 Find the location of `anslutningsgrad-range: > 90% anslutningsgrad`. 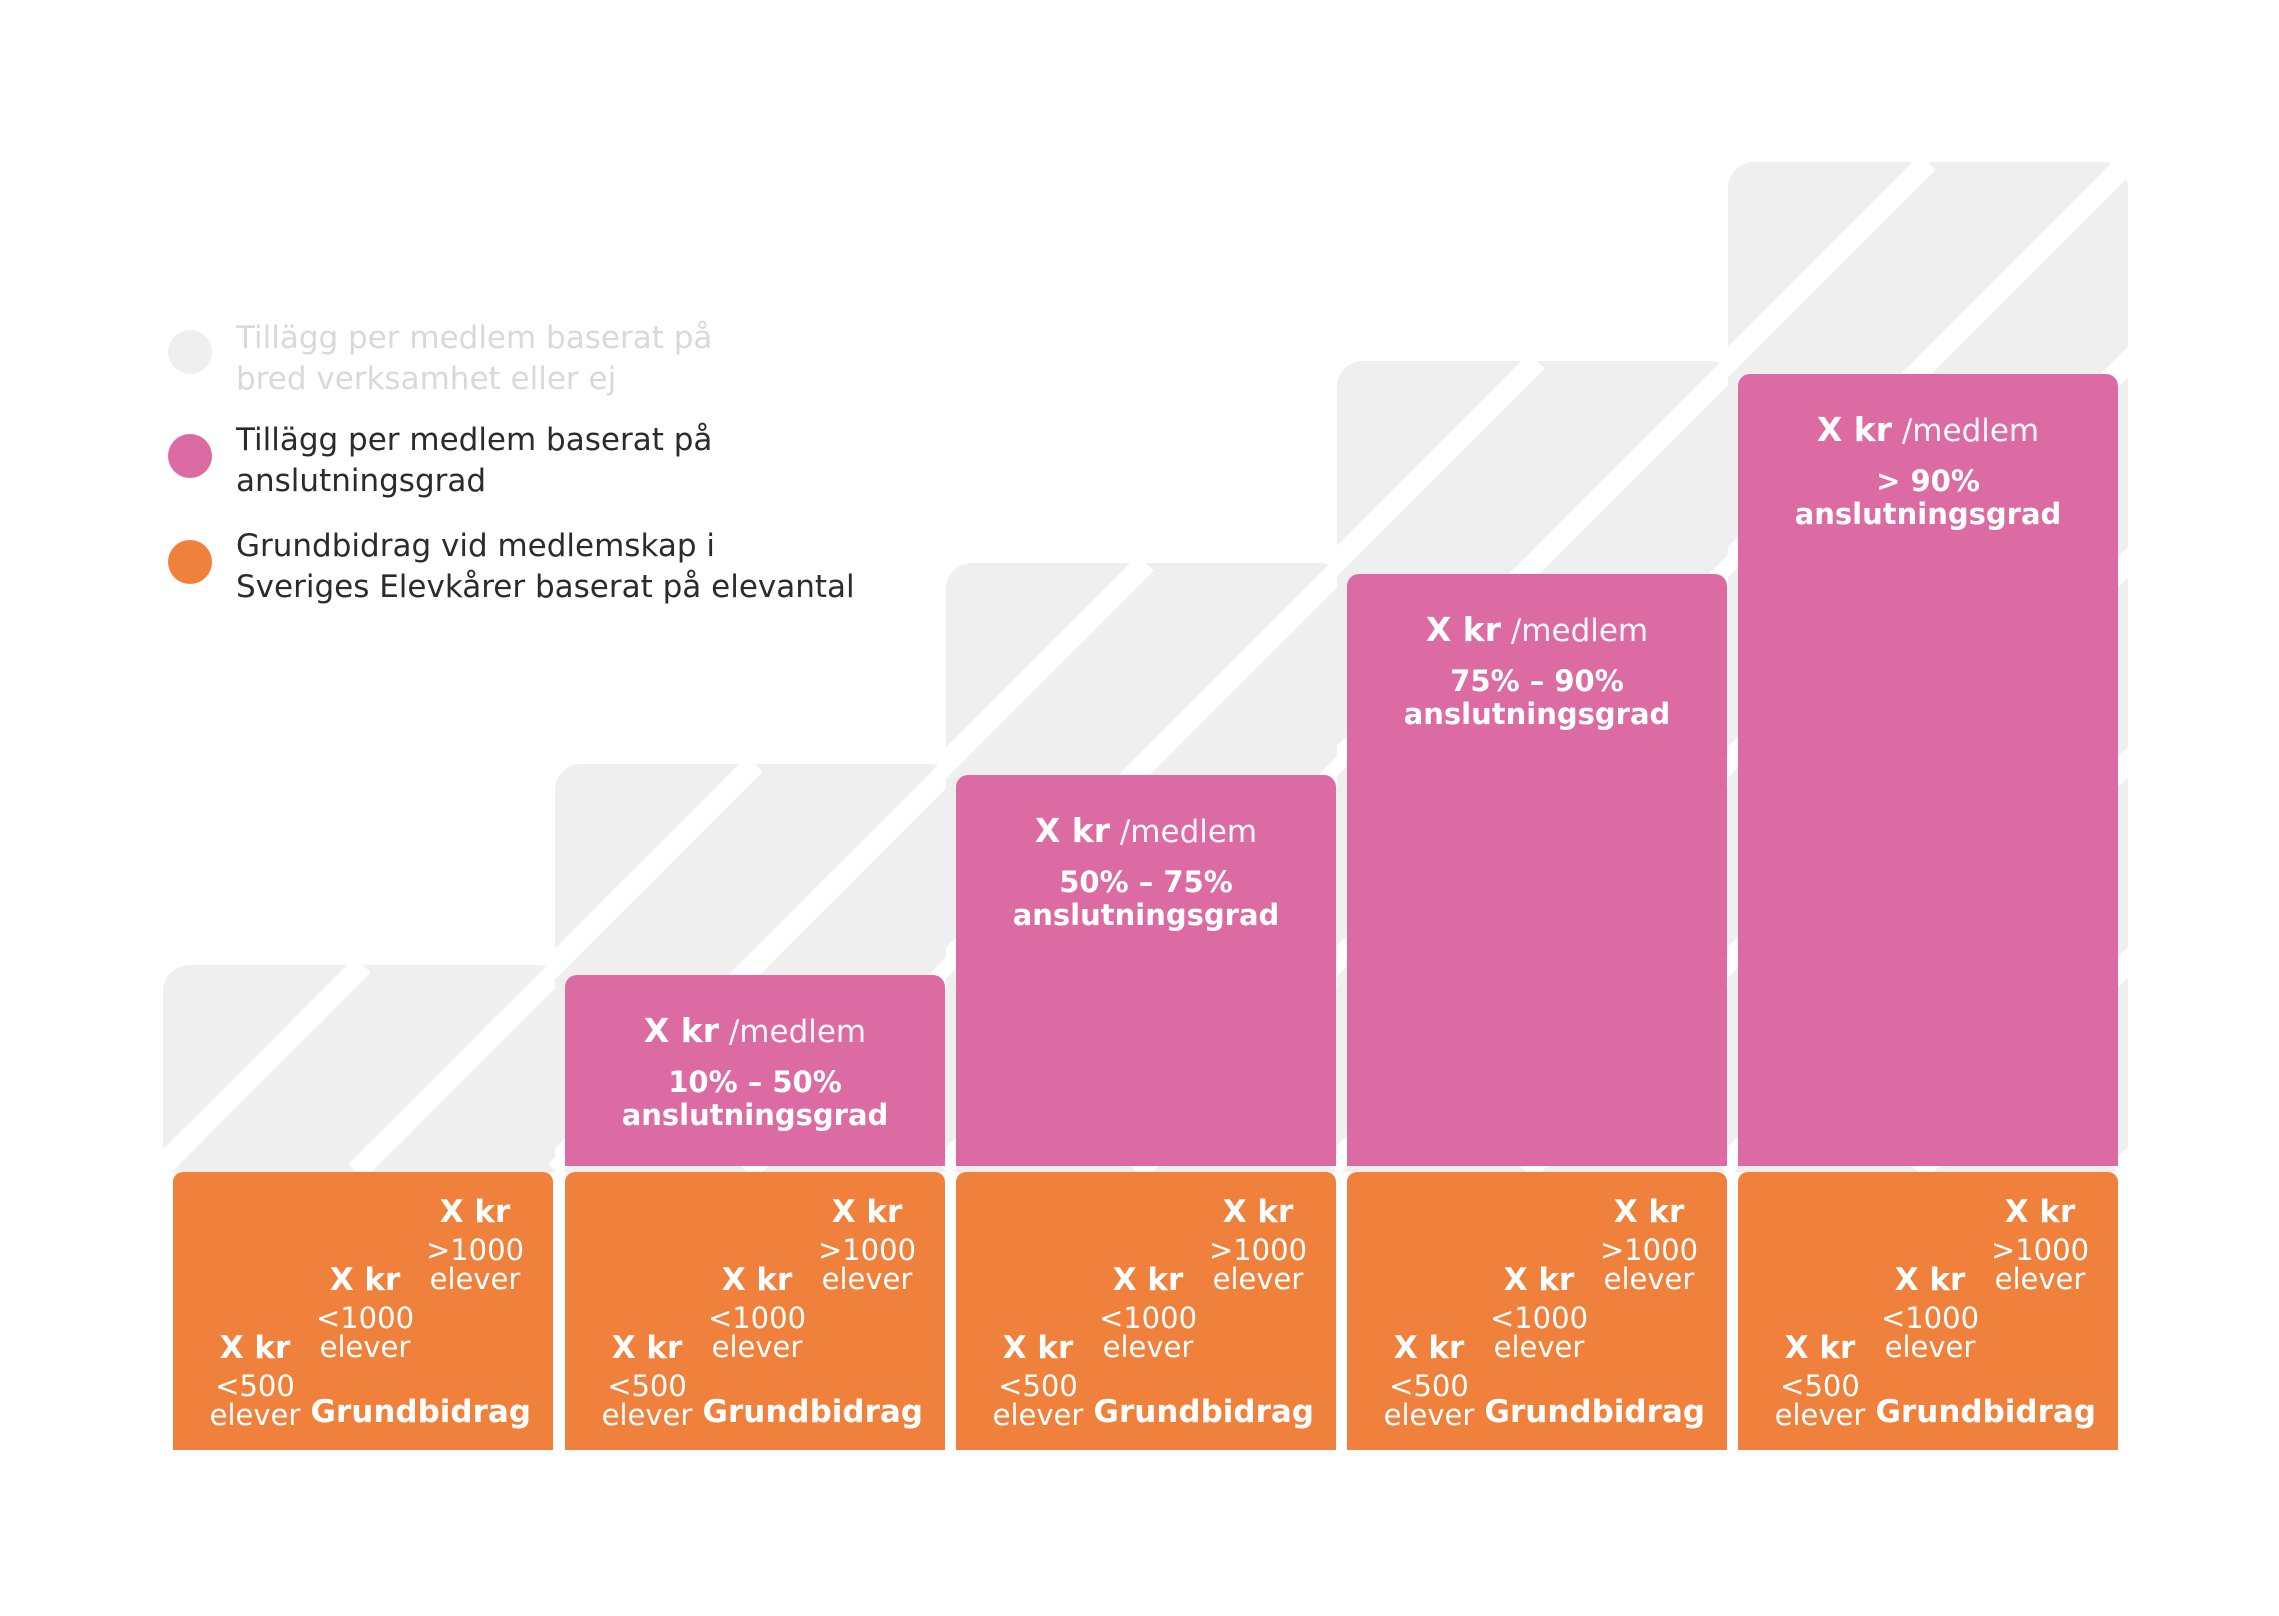

anslutningsgrad-range: > 90% anslutningsgrad is located at coordinates (1928, 498).